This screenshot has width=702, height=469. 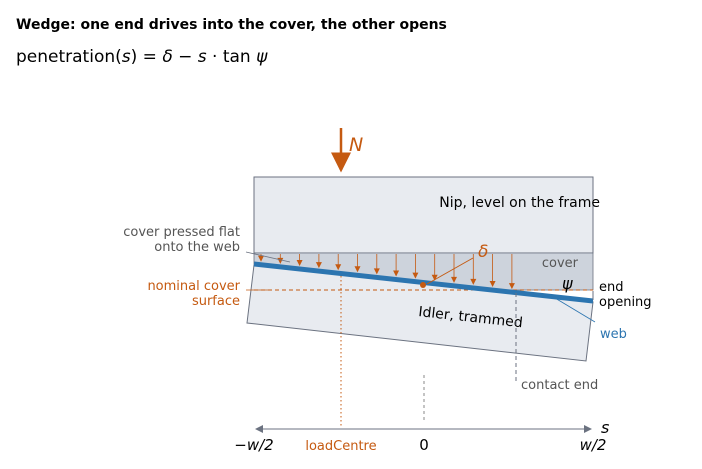 I want to click on load-label: N, so click(x=356, y=145).